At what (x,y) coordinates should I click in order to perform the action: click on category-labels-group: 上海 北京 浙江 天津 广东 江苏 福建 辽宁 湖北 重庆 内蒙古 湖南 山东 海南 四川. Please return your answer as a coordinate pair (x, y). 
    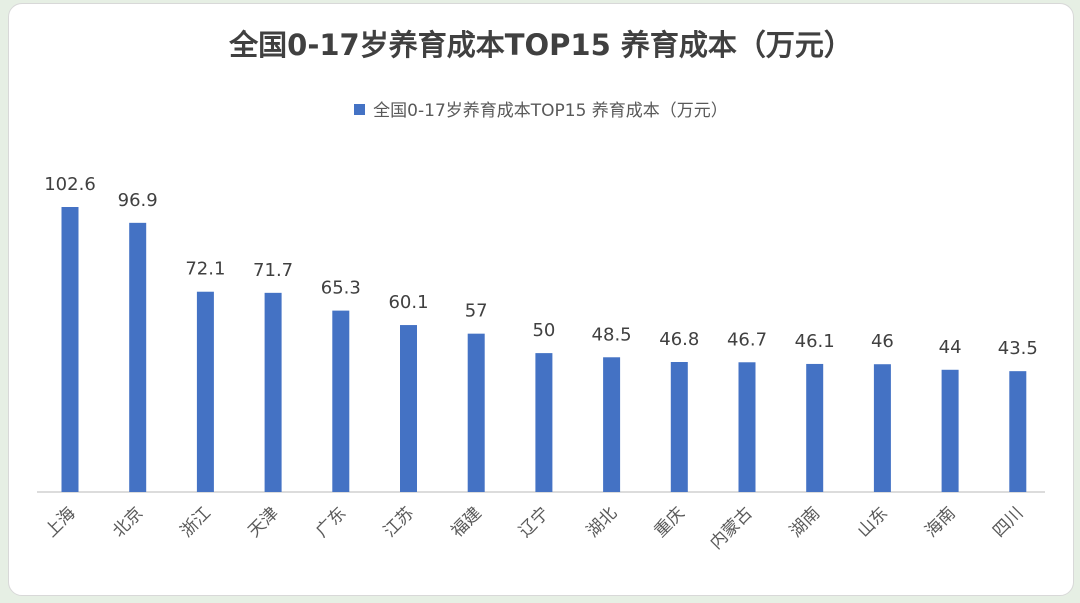
    Looking at the image, I should click on (534, 528).